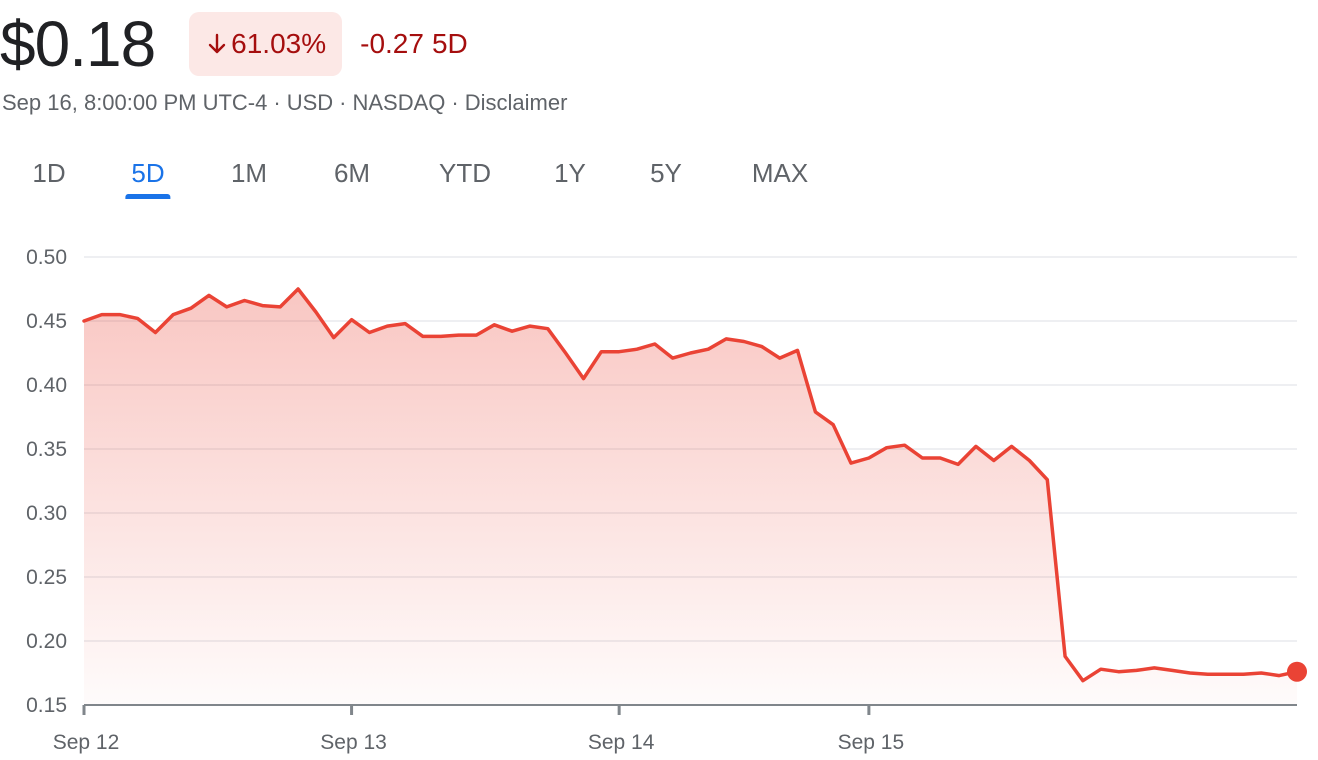 Image resolution: width=1318 pixels, height=760 pixels. I want to click on y-tick-label: 0.35, so click(46, 449).